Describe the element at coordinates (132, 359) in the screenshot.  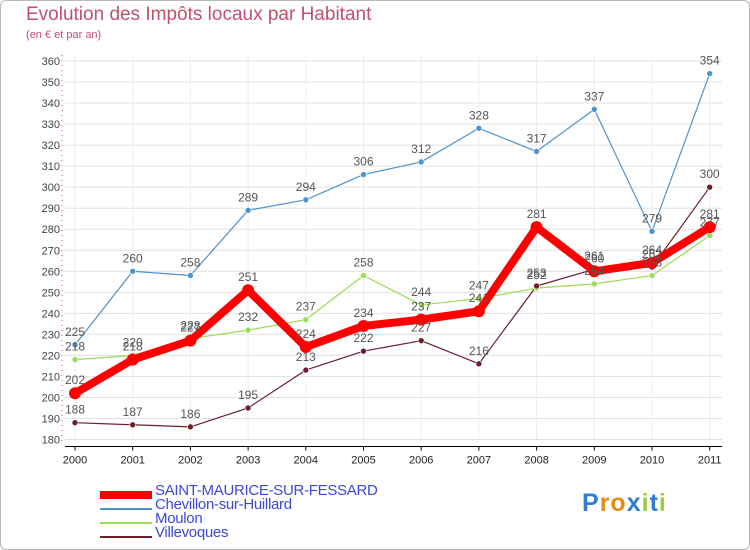
I see `point-saint-maurice-sur-fessard-2001` at that location.